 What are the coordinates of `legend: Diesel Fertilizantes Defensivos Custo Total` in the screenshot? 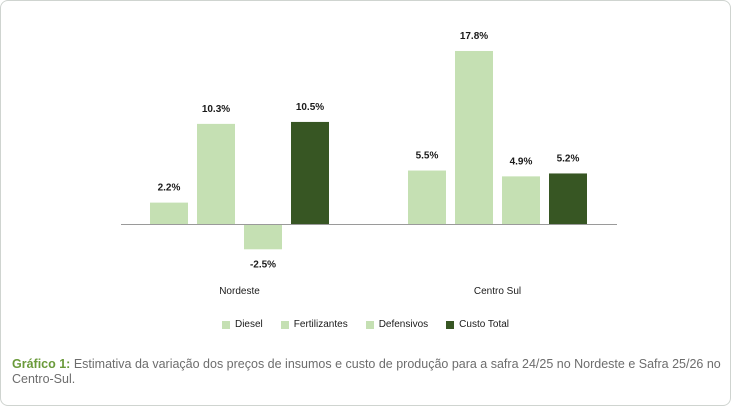 It's located at (365, 324).